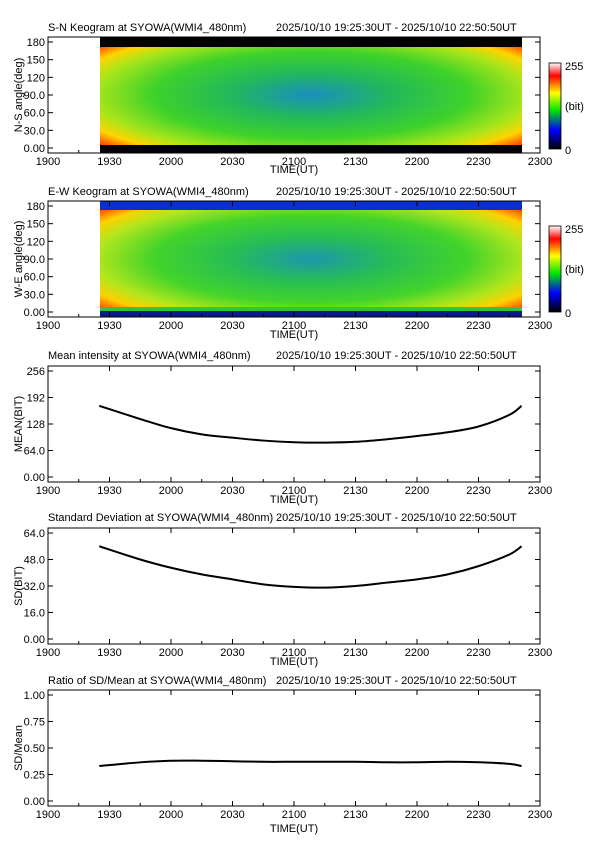 This screenshot has height=842, width=595. Describe the element at coordinates (34, 614) in the screenshot. I see `y-tick-label: 16.0` at that location.